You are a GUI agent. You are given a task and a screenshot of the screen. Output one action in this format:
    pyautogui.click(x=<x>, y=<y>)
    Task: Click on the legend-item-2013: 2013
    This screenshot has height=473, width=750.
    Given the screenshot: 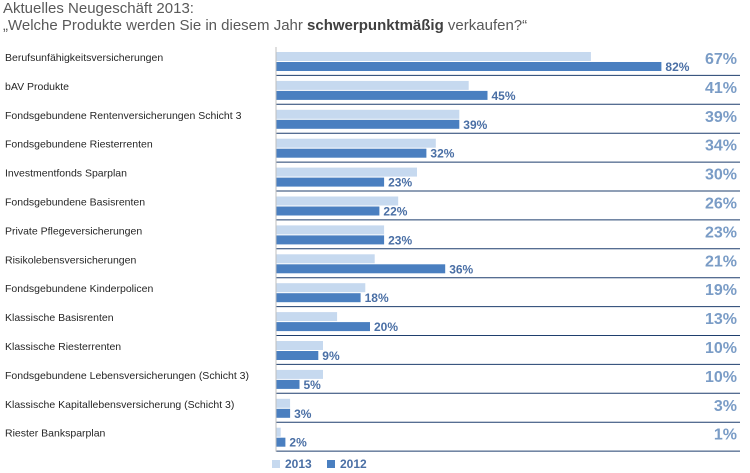 What is the action you would take?
    pyautogui.click(x=292, y=464)
    